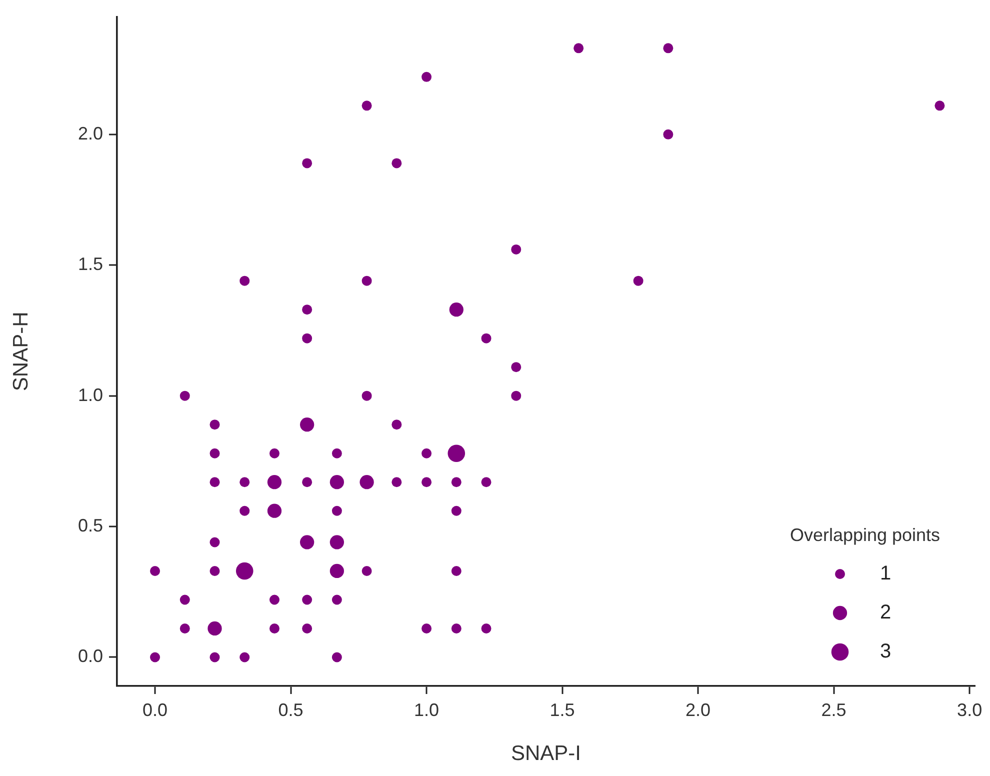 Image resolution: width=990 pixels, height=776 pixels. What do you see at coordinates (291, 710) in the screenshot?
I see `x-tick-label: 0.5` at bounding box center [291, 710].